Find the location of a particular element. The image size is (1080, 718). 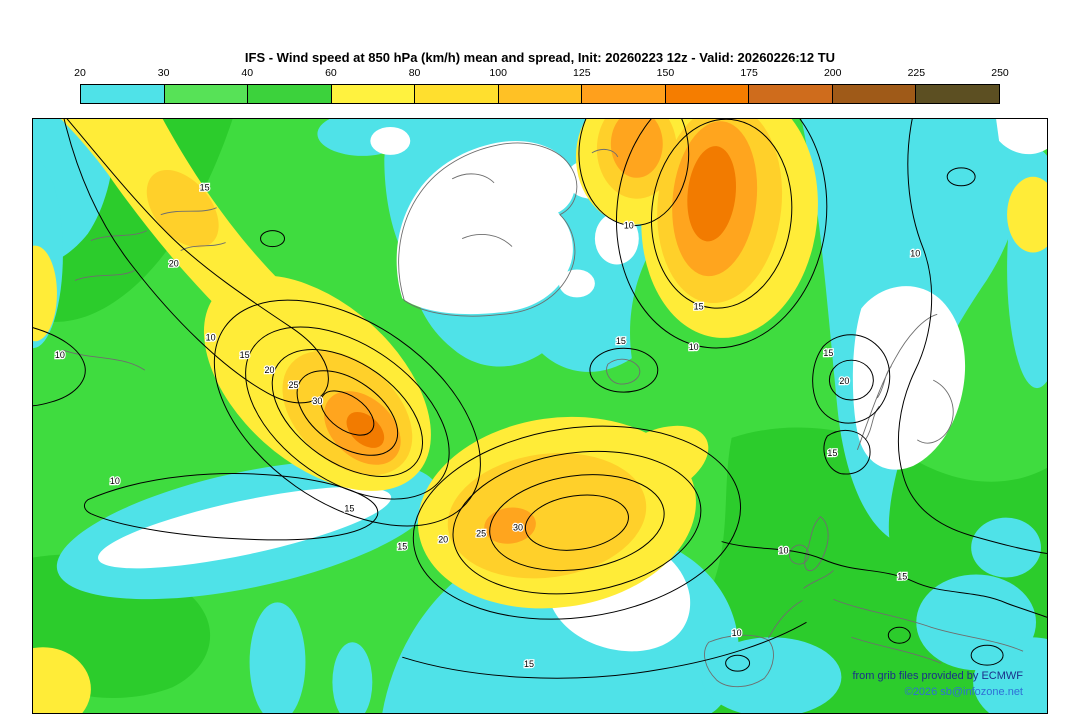

colorbar-tick: 125 is located at coordinates (582, 73).